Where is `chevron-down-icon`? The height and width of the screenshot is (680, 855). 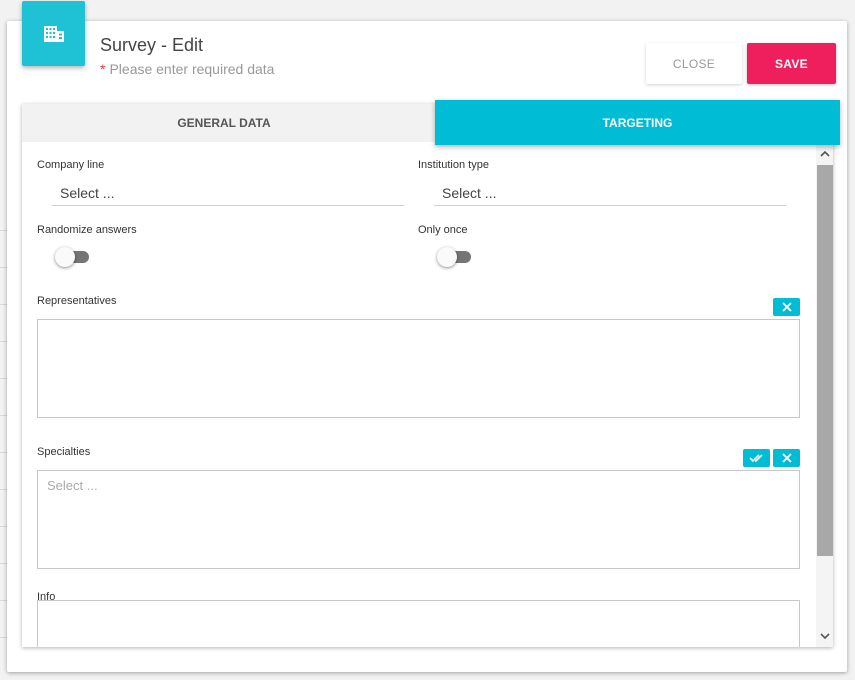
chevron-down-icon is located at coordinates (824, 636).